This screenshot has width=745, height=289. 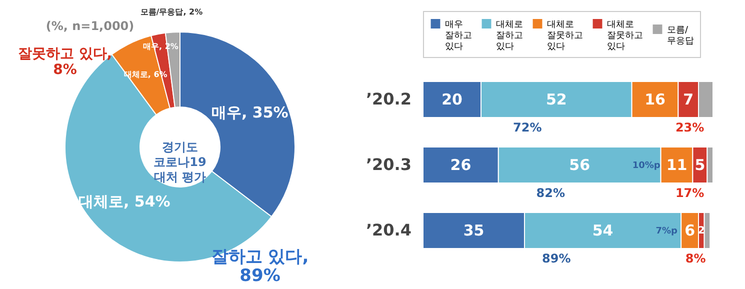 I want to click on data-label: 56, so click(x=579, y=165).